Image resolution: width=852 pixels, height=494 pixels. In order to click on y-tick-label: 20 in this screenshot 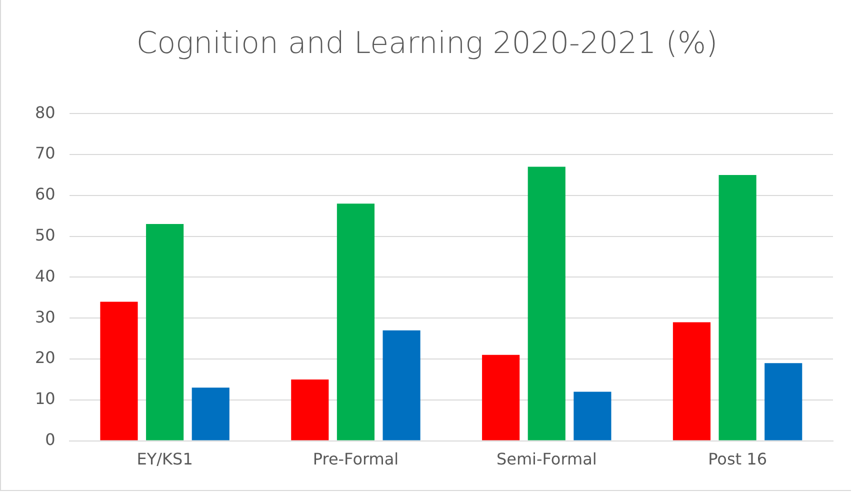, I will do `click(45, 358)`.